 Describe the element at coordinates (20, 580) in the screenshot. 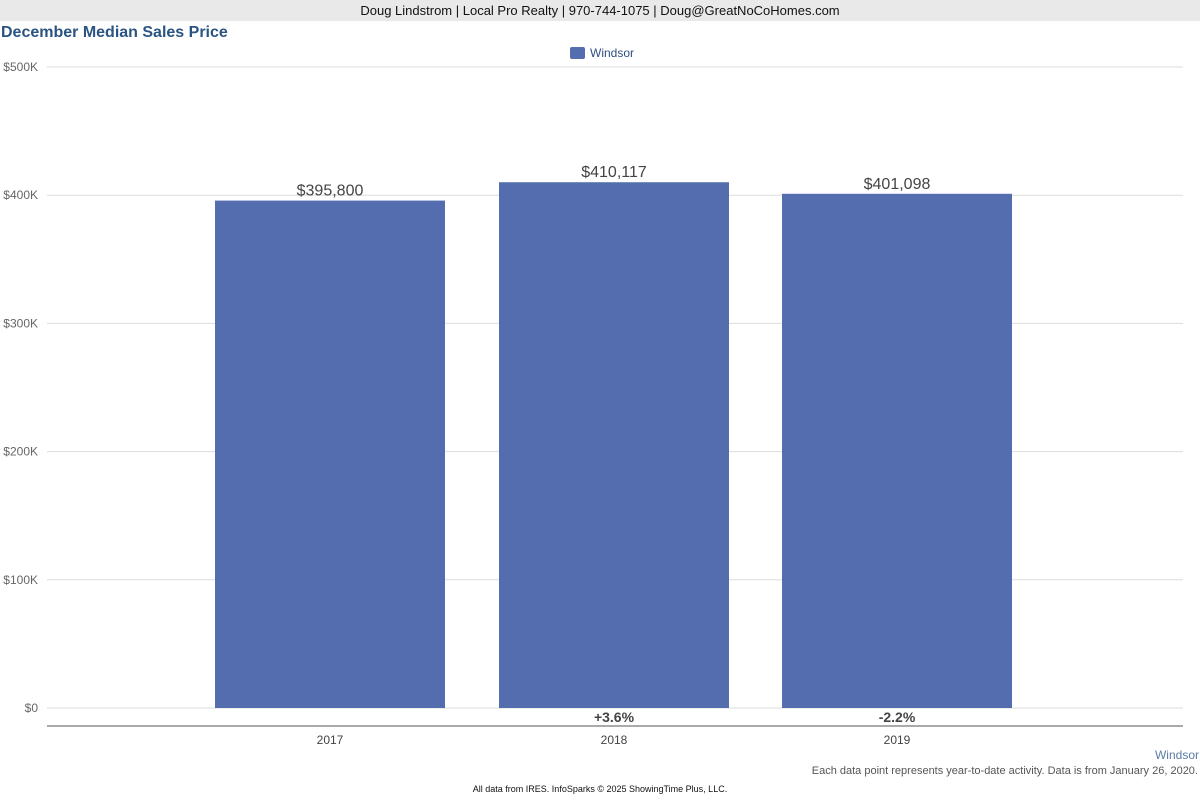

I see `y-tick-label: $100K` at that location.